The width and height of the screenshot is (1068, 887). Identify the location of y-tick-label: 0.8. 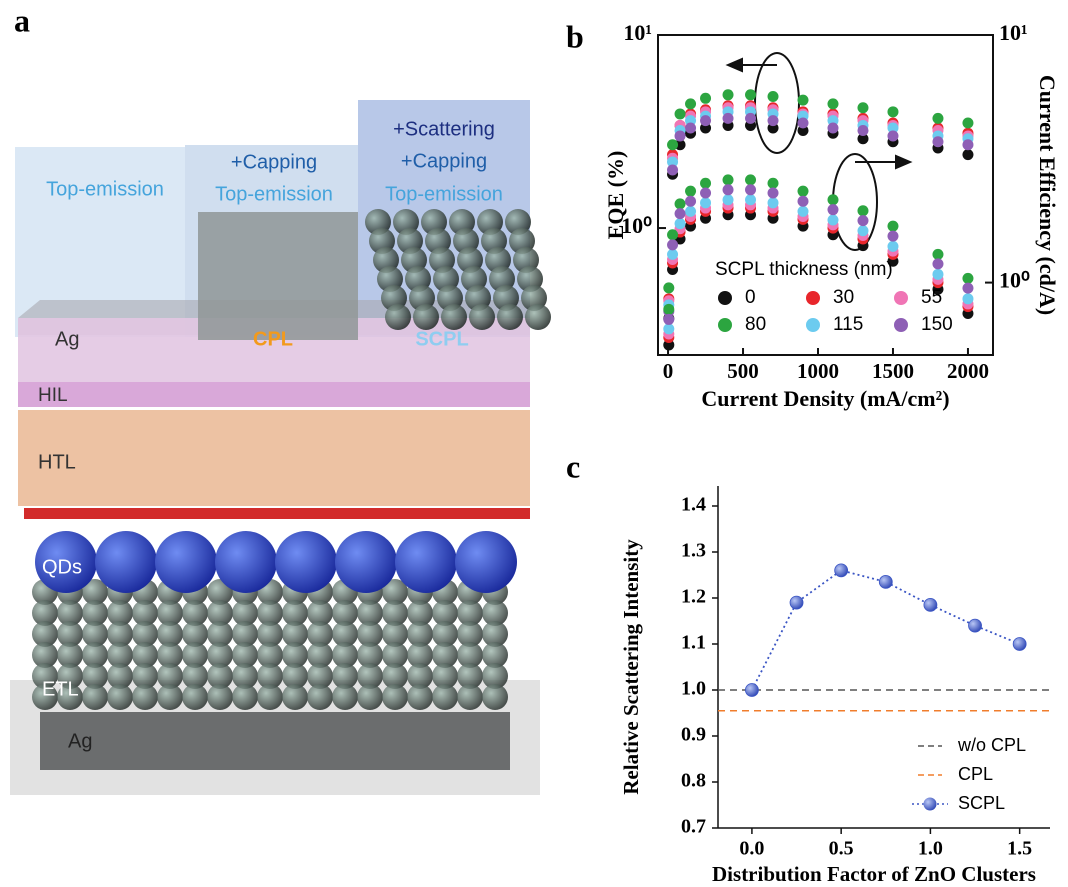
(693, 781).